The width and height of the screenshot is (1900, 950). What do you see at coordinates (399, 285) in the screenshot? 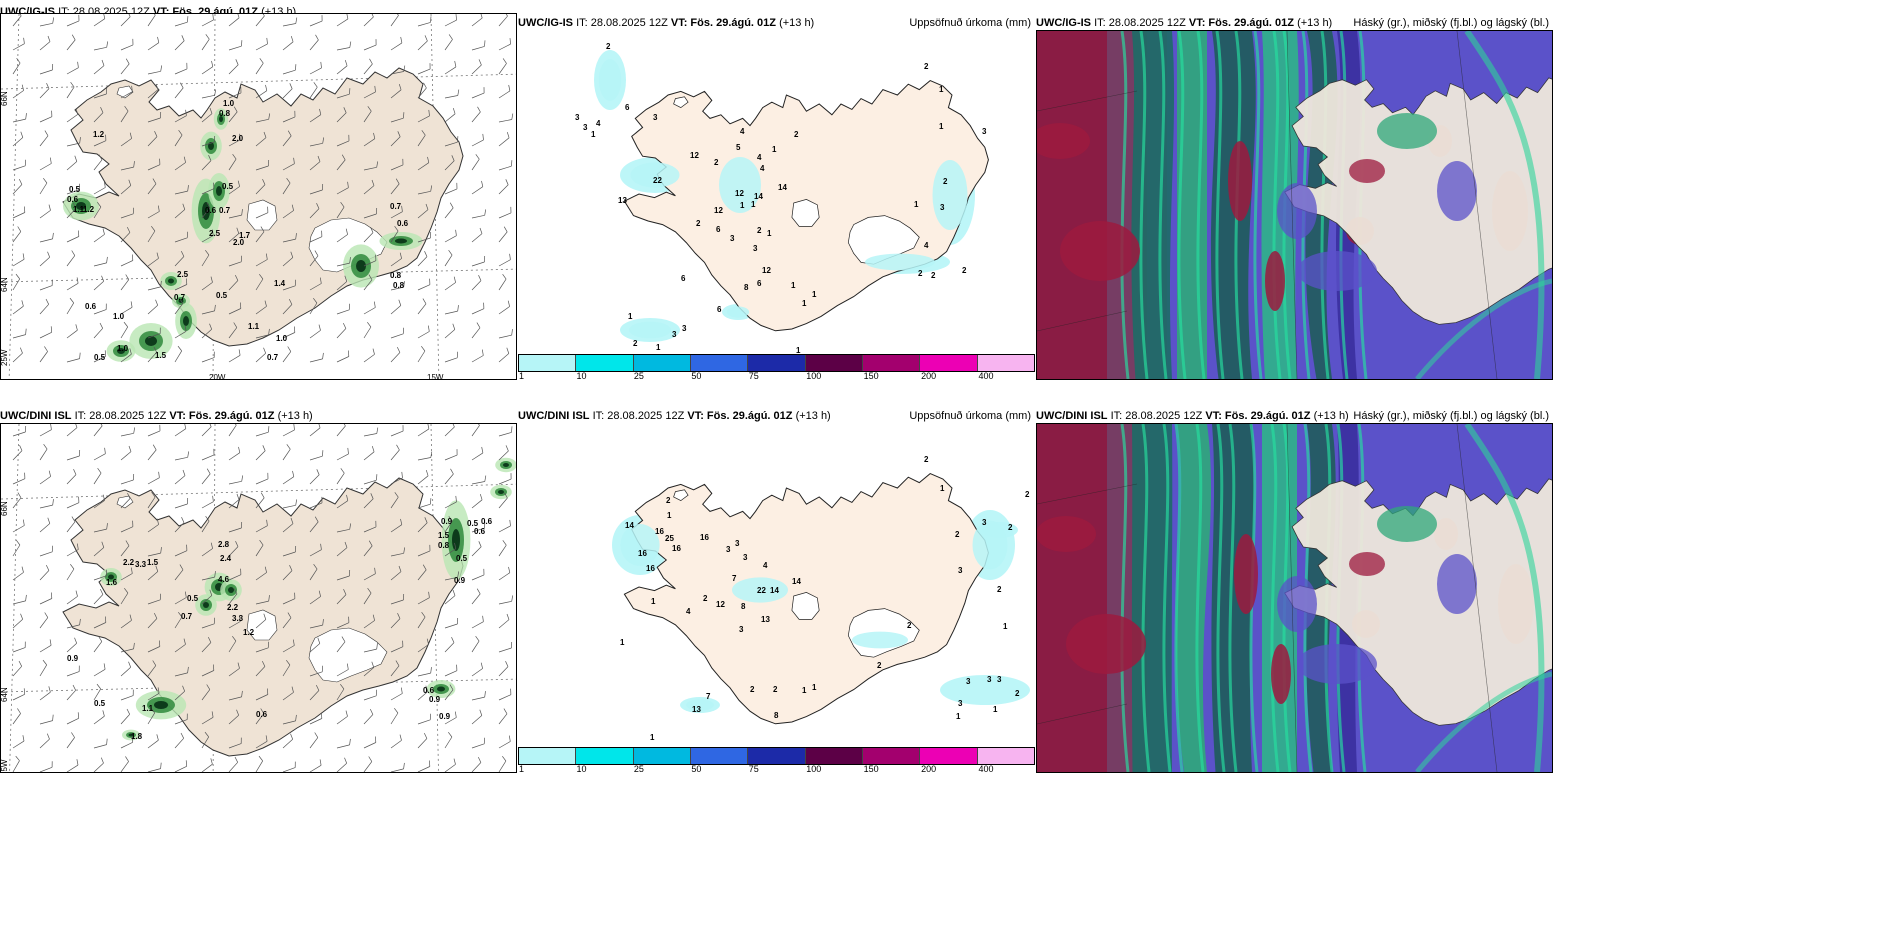
I see `precip-value-label: 0.8` at bounding box center [399, 285].